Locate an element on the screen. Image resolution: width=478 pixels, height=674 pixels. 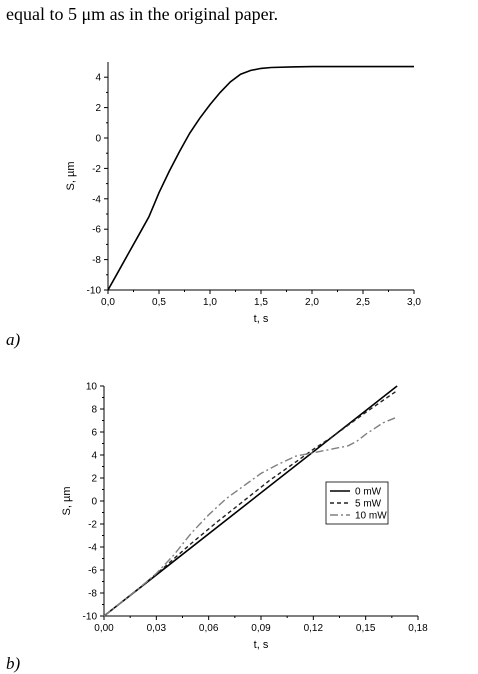
y-tick-label: 6 is located at coordinates (94, 433).